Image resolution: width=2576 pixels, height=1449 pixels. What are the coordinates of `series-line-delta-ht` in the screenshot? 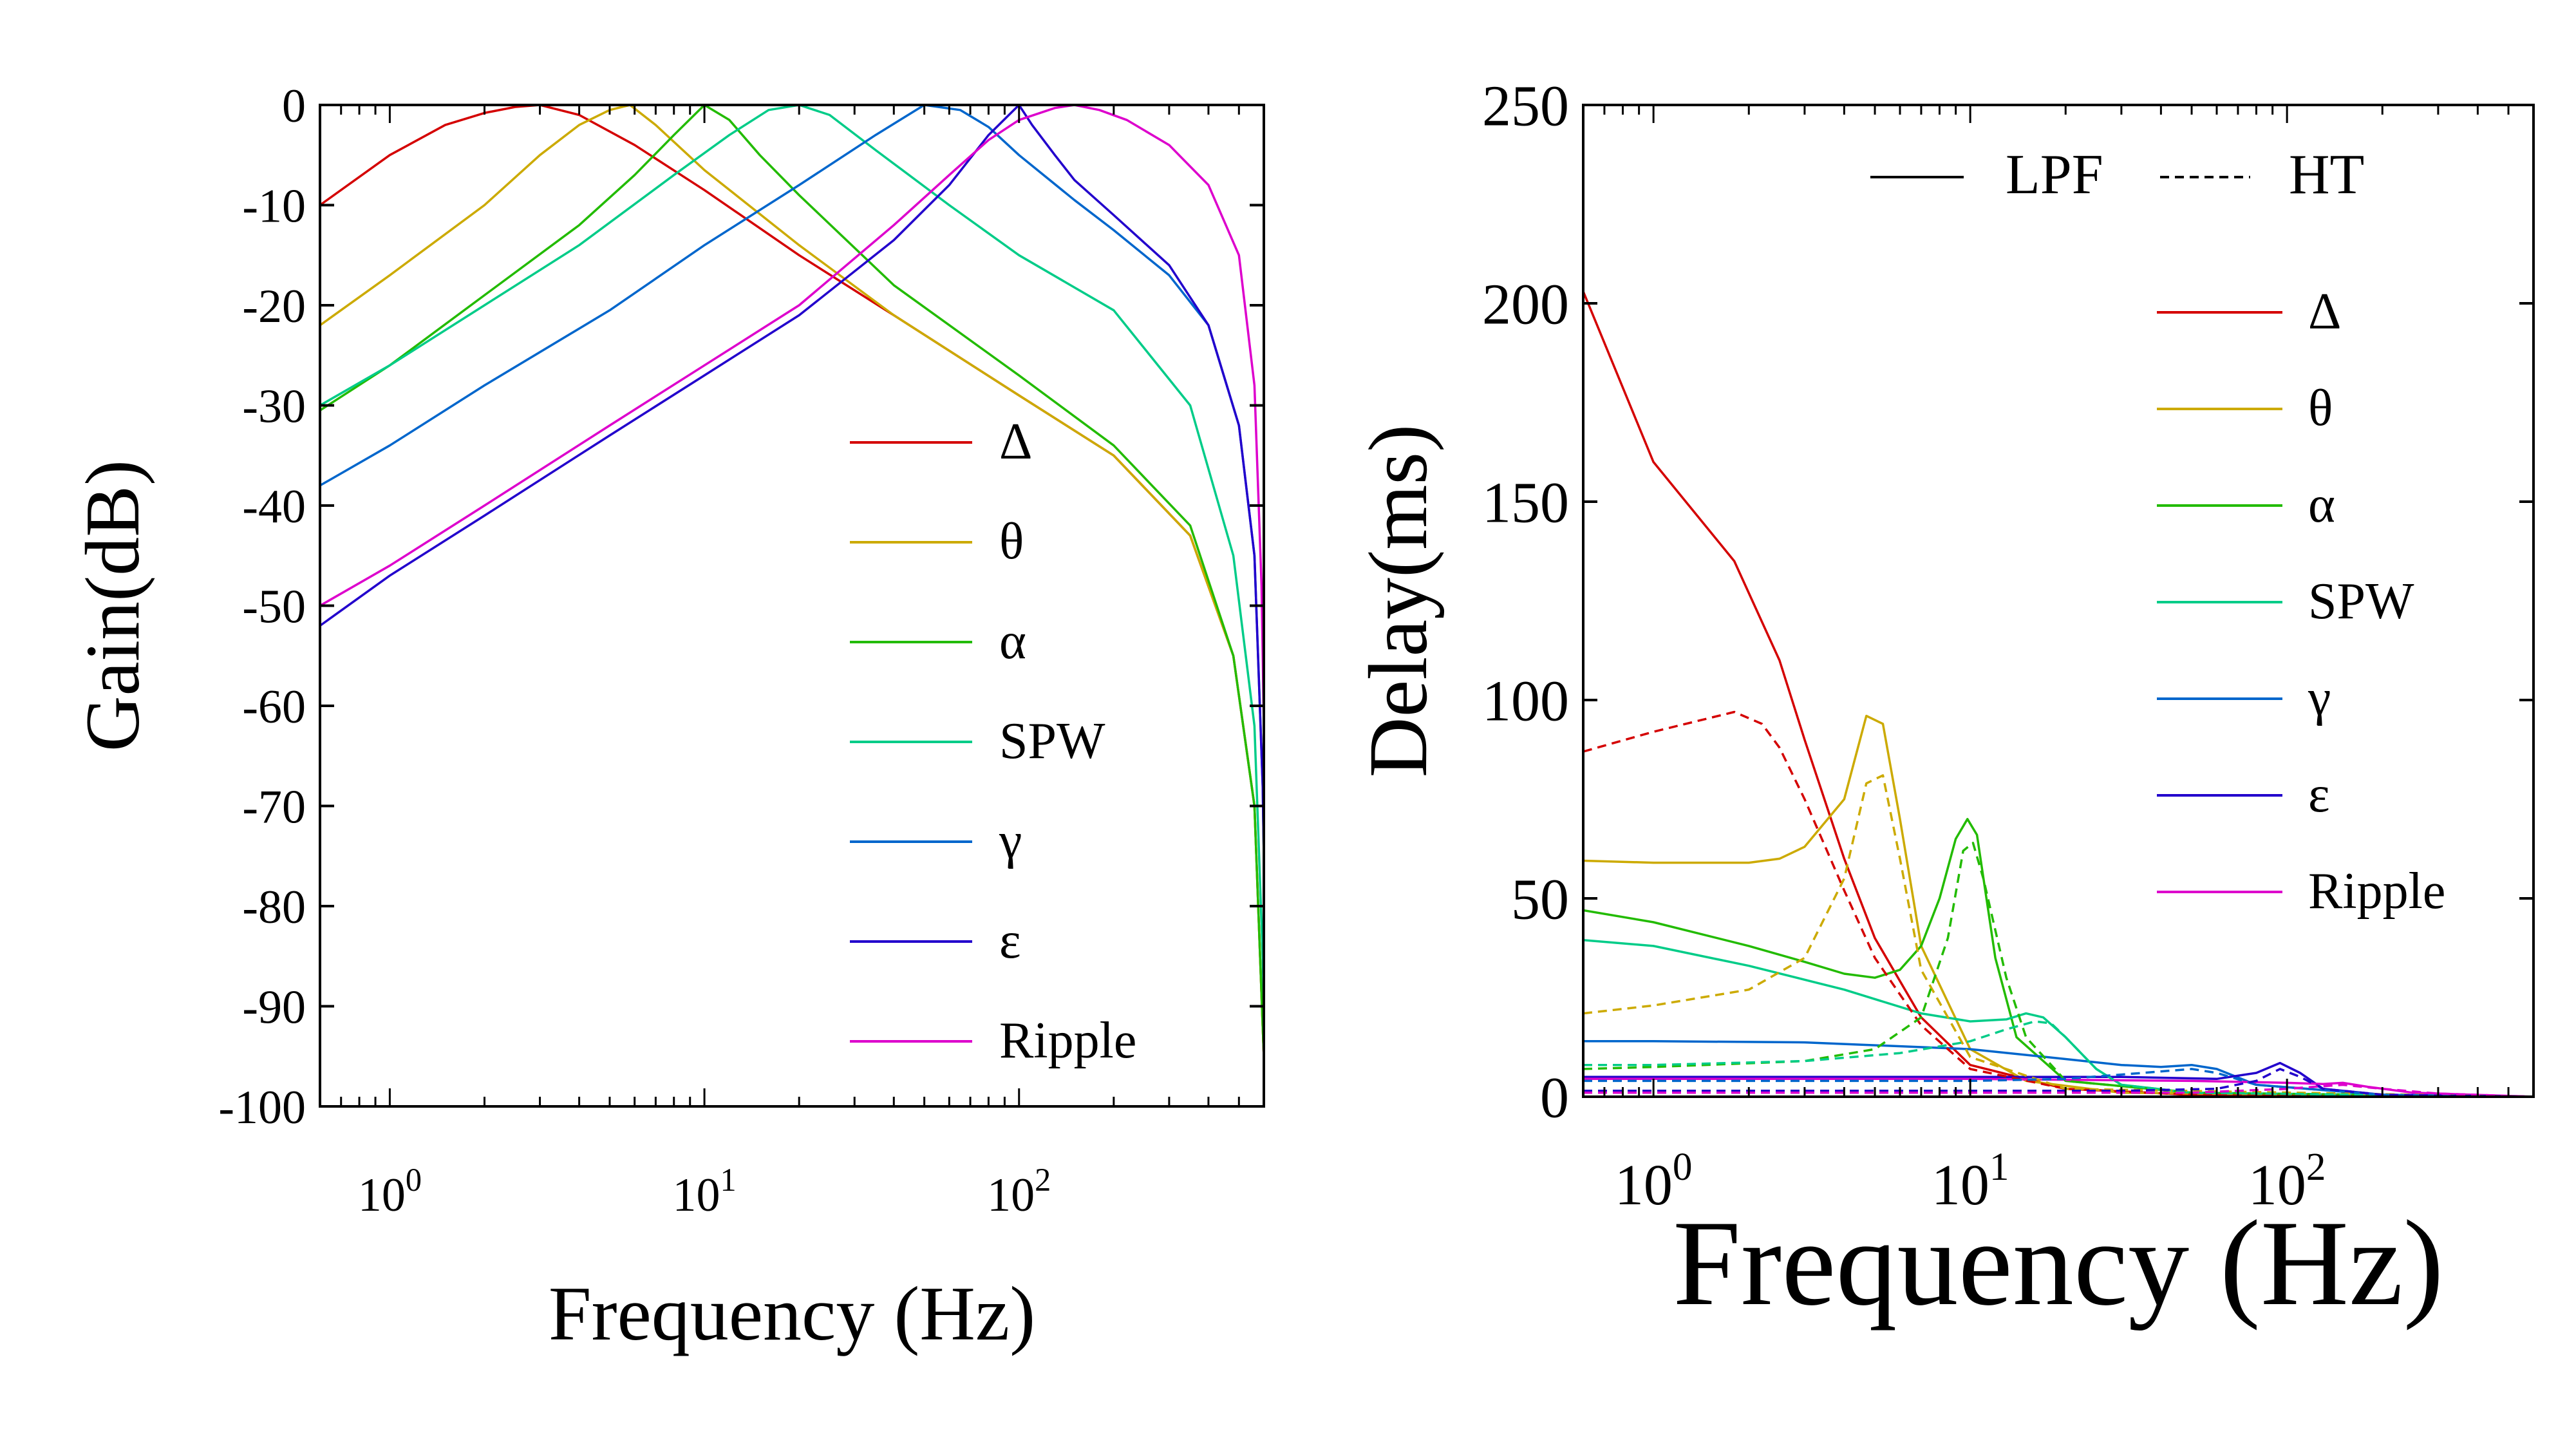 It's located at (2058, 904).